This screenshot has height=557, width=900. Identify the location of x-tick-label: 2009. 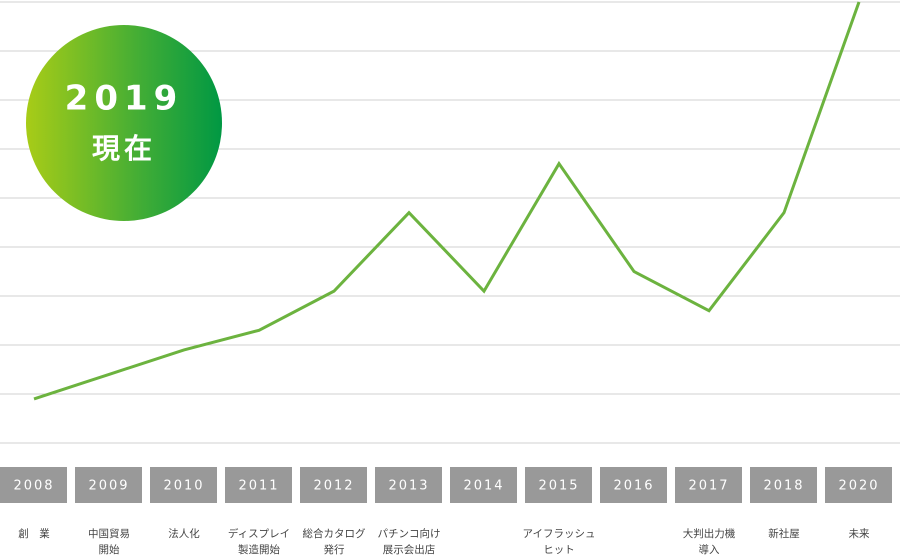
(108, 486).